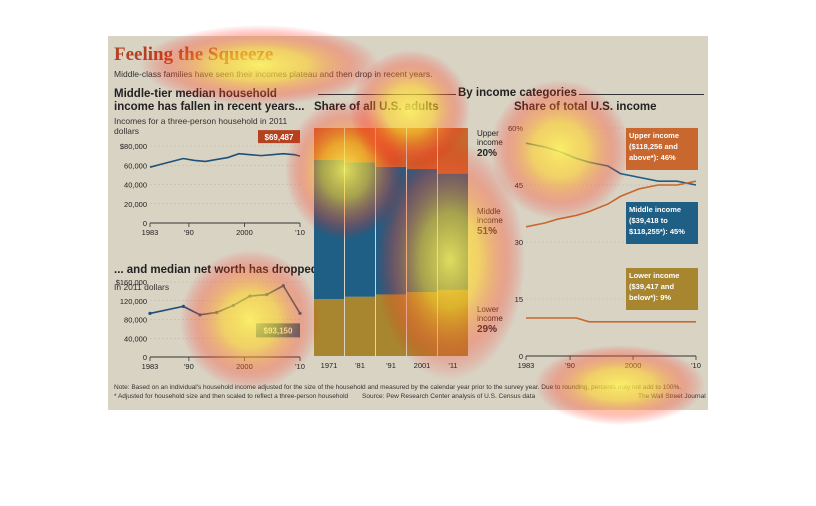  Describe the element at coordinates (651, 286) in the screenshot. I see `series-callout-label: ($39,417 and` at that location.